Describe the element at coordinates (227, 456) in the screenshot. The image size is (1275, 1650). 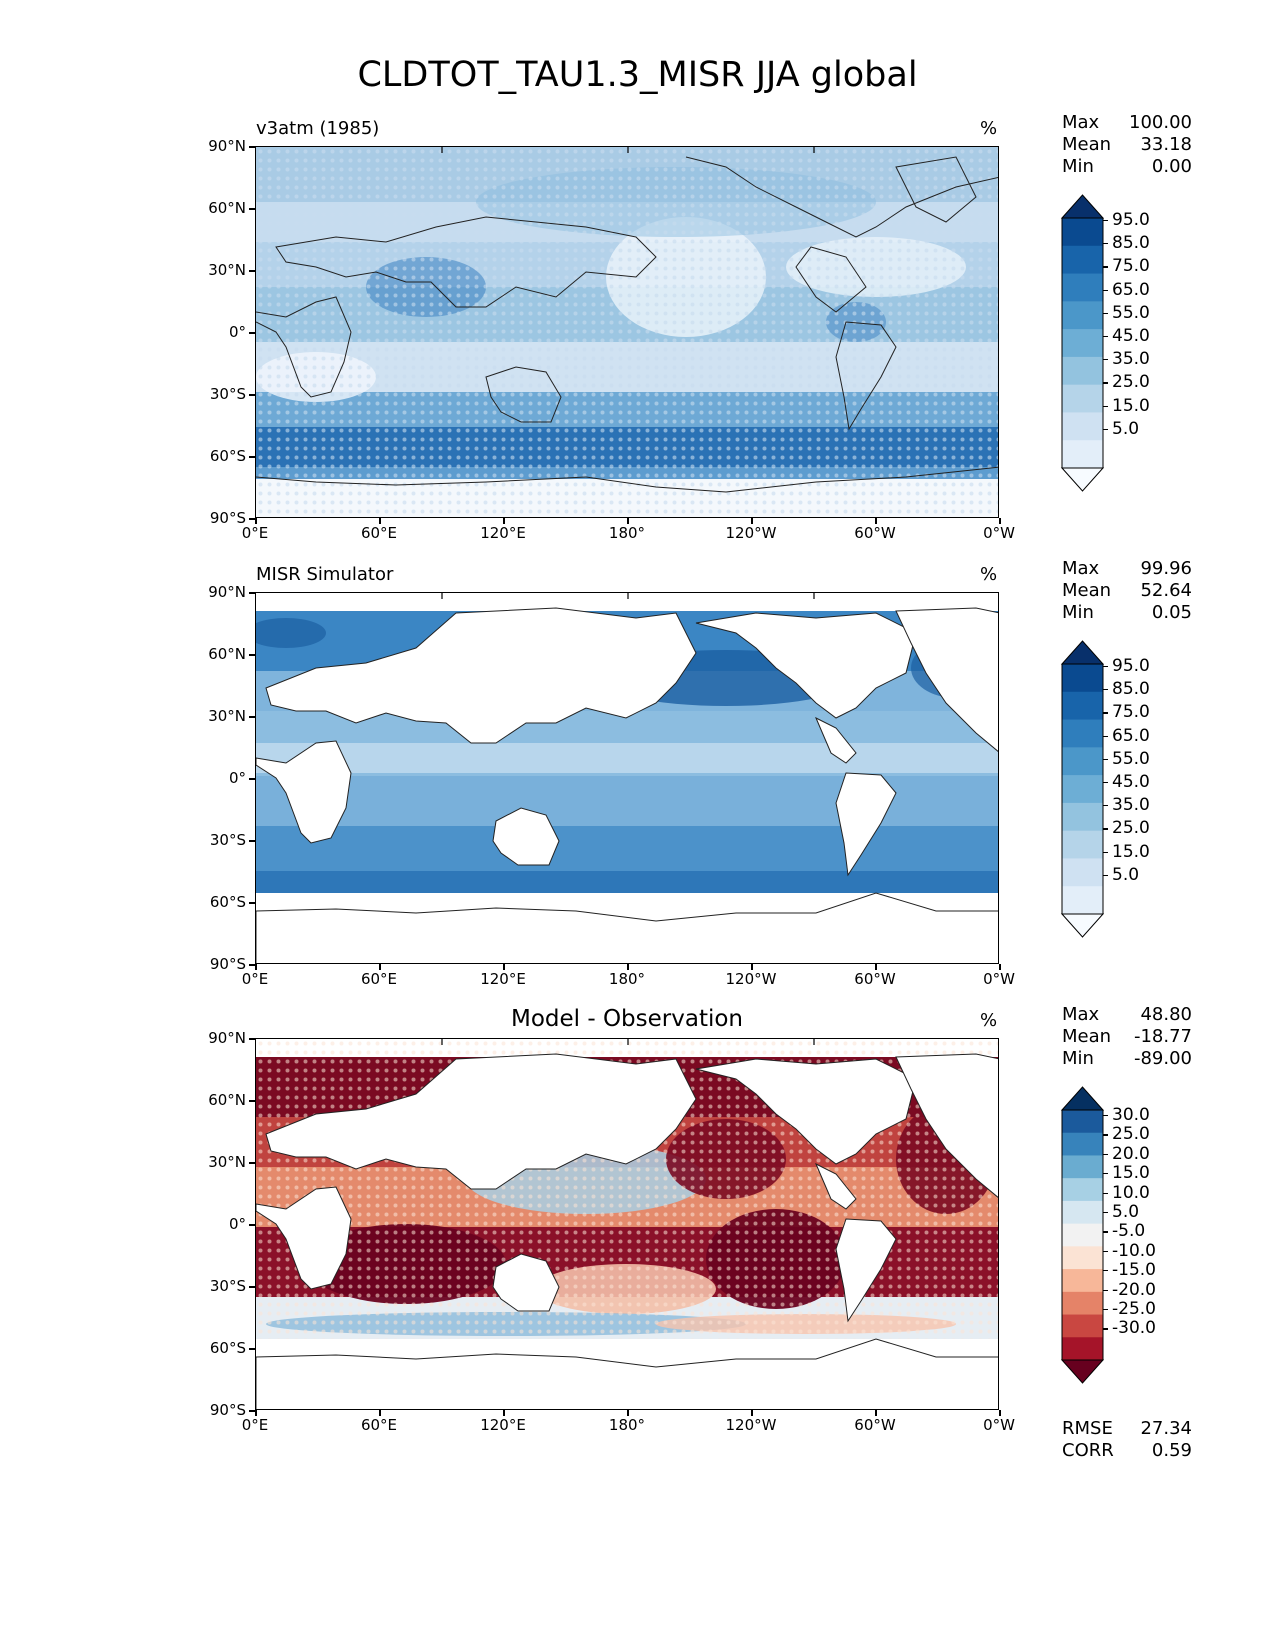
I see `lat-tick-label: 60°S` at that location.